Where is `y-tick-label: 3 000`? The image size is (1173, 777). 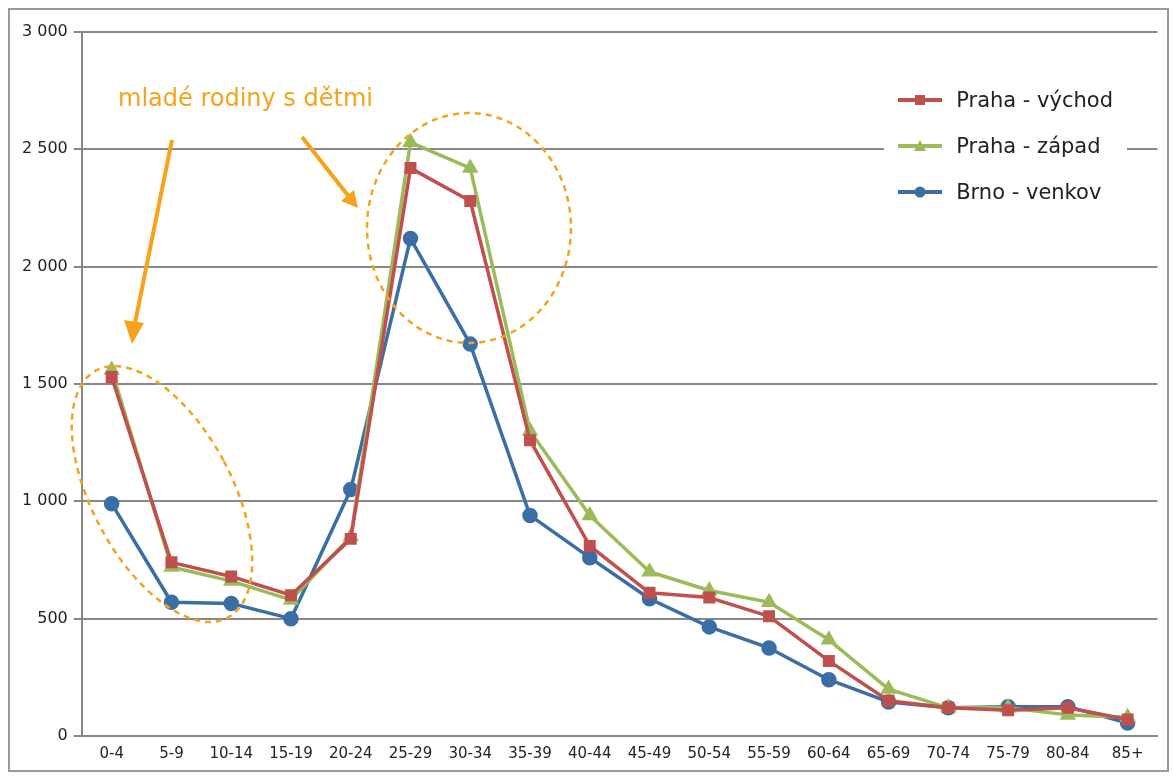 y-tick-label: 3 000 is located at coordinates (44, 31).